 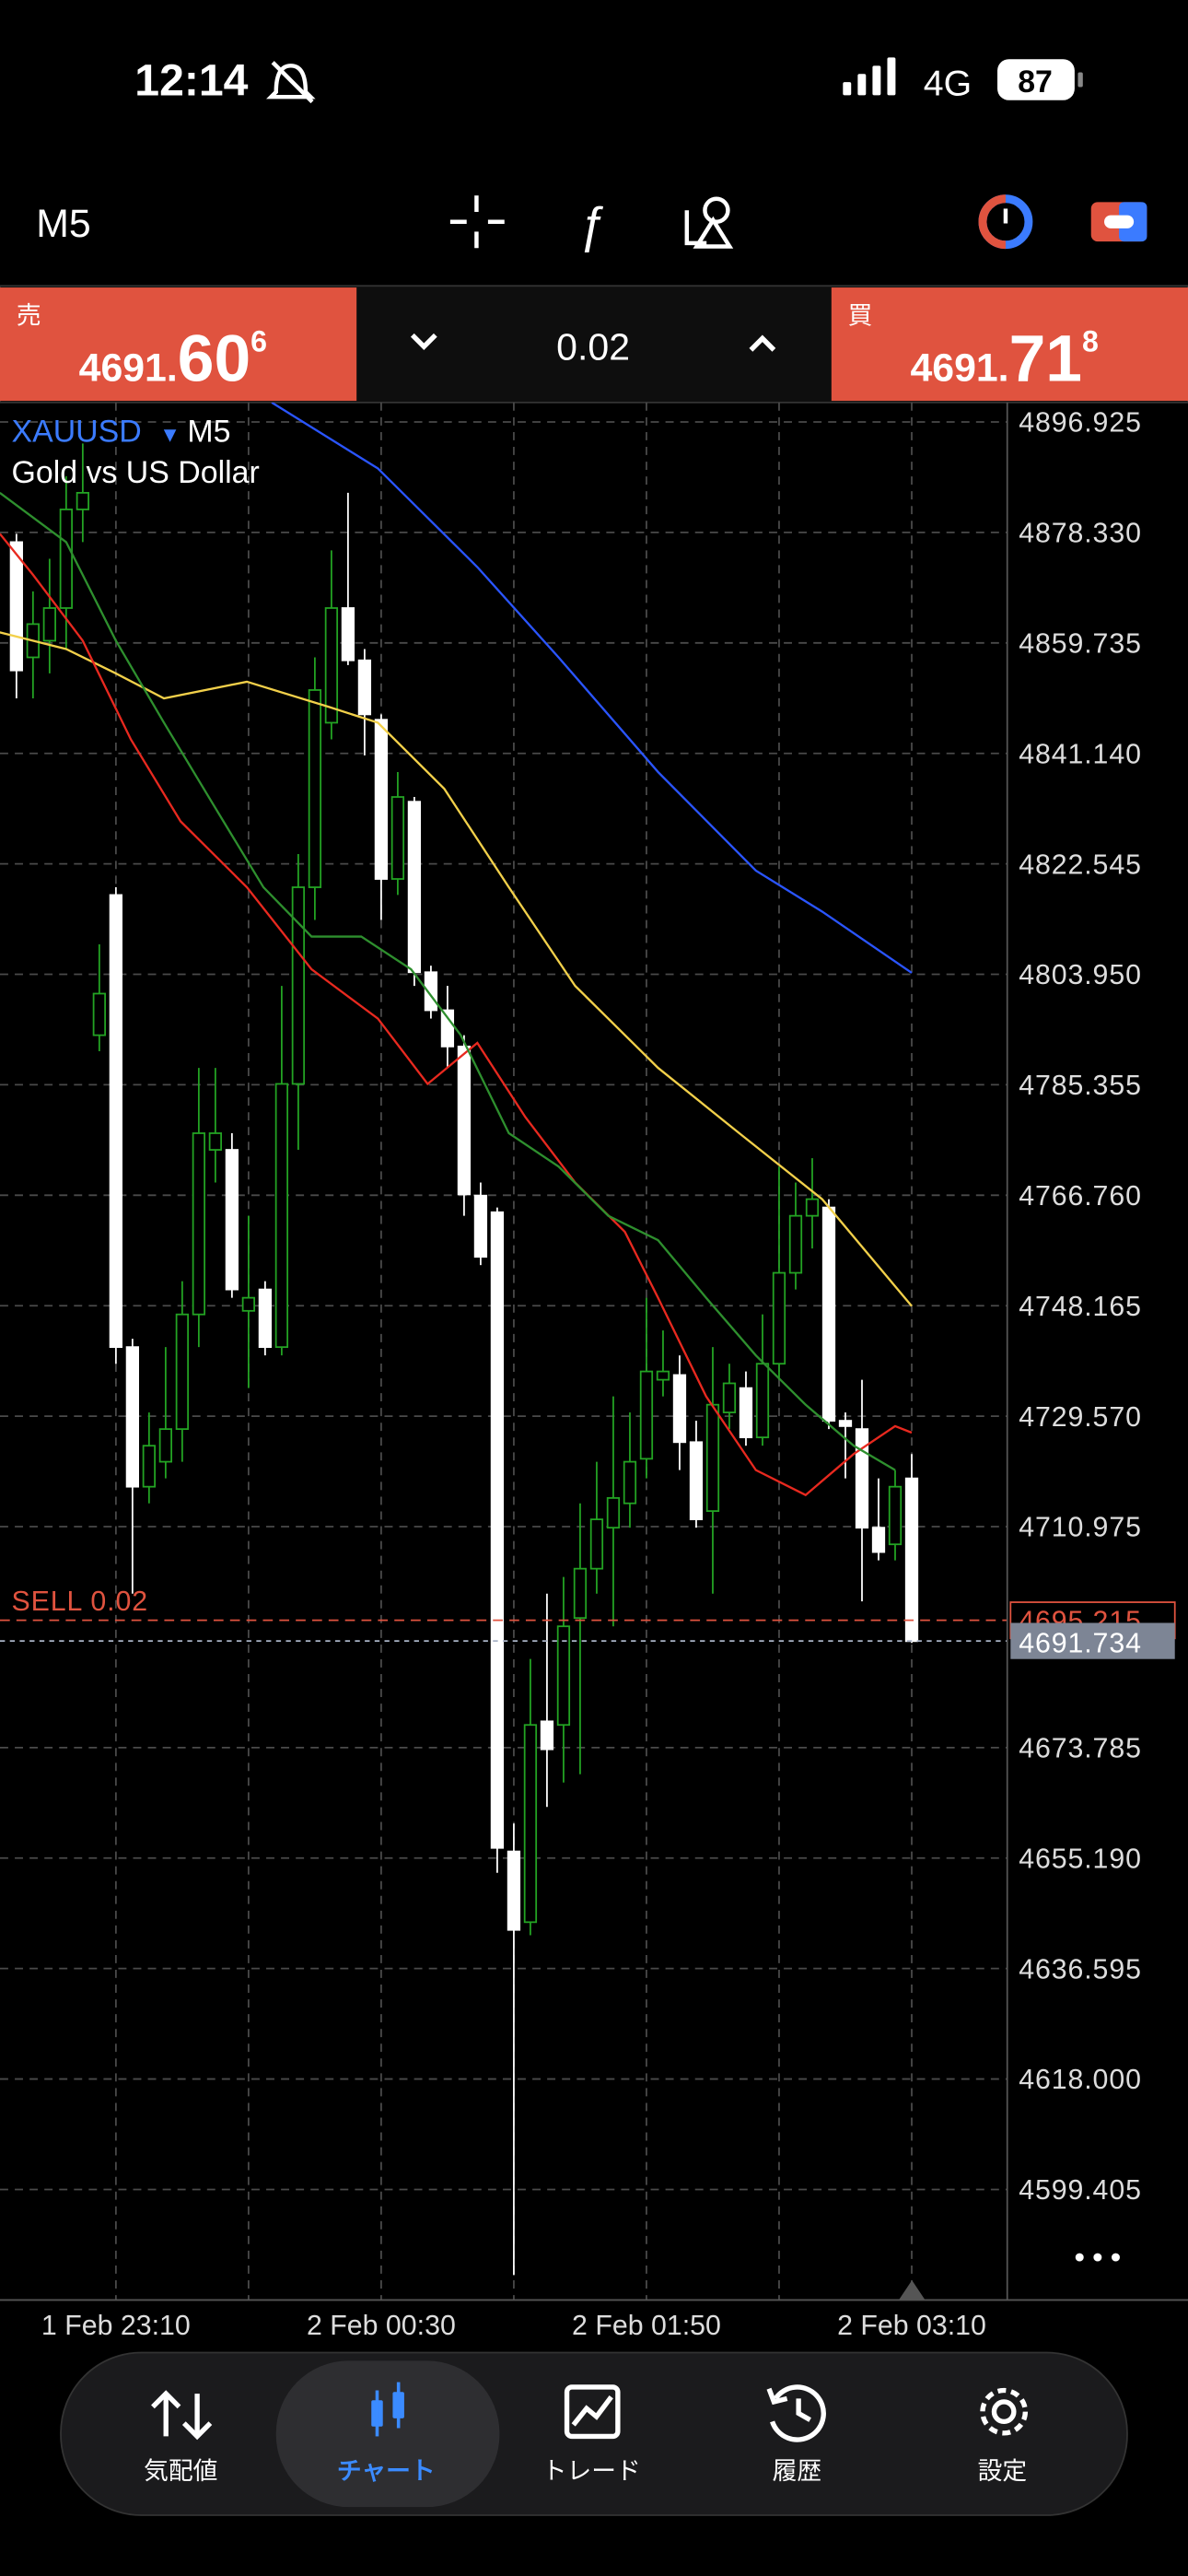 What do you see at coordinates (1003, 2471) in the screenshot?
I see `nav-item: 設定` at bounding box center [1003, 2471].